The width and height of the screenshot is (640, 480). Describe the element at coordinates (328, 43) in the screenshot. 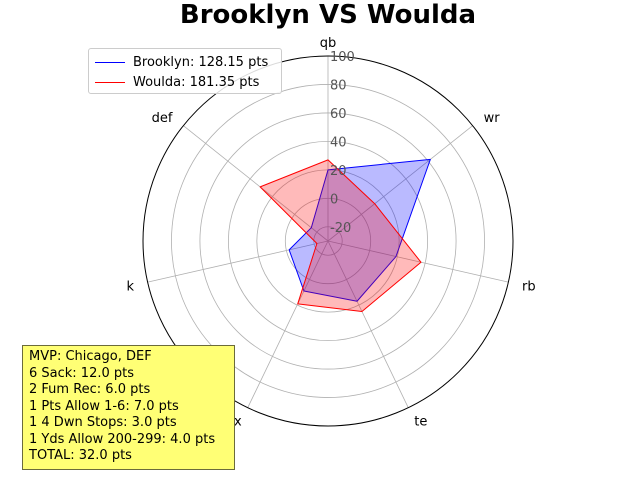

I see `axis-label-qb: qb` at that location.